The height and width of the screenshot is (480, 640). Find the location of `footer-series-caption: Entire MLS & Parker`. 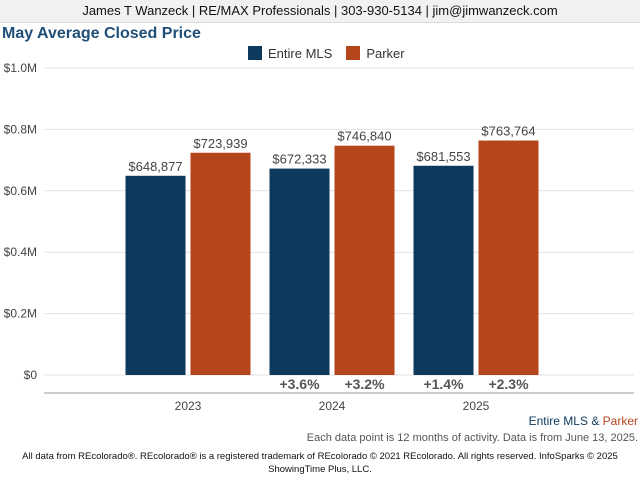

footer-series-caption: Entire MLS & Parker is located at coordinates (583, 421).